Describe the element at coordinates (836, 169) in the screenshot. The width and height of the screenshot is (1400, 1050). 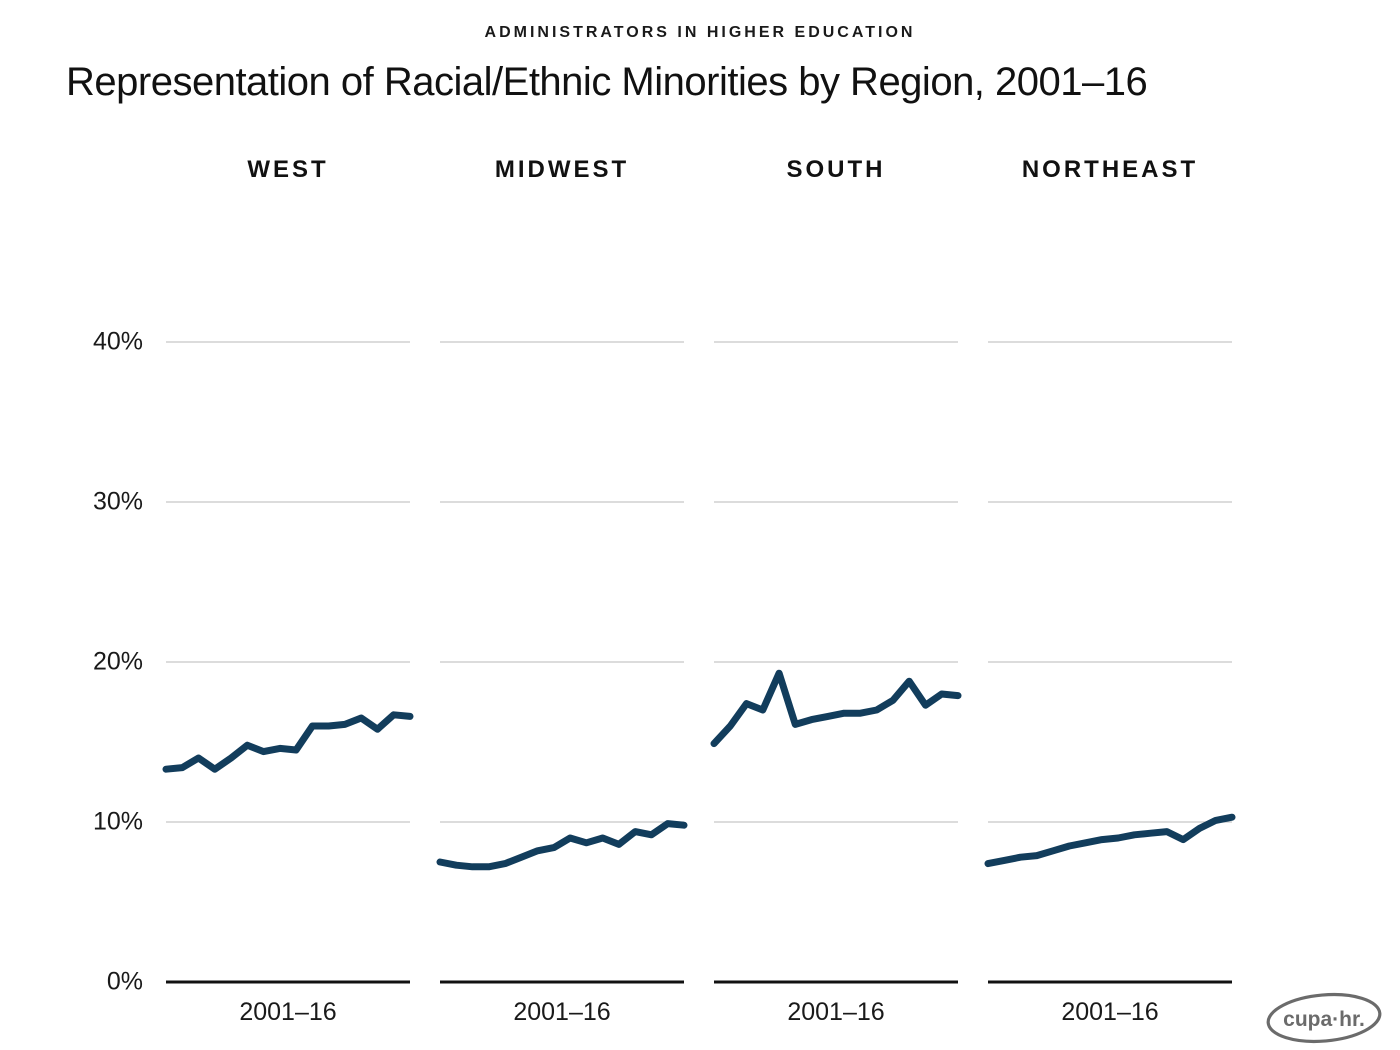
I see `panel-title-south: SOUTH` at that location.